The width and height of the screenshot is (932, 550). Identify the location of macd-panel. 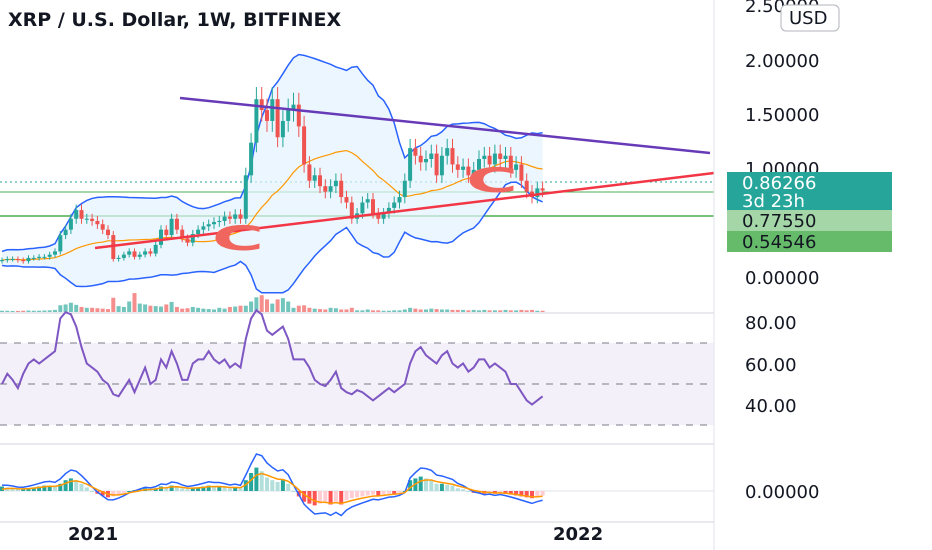
(357, 485).